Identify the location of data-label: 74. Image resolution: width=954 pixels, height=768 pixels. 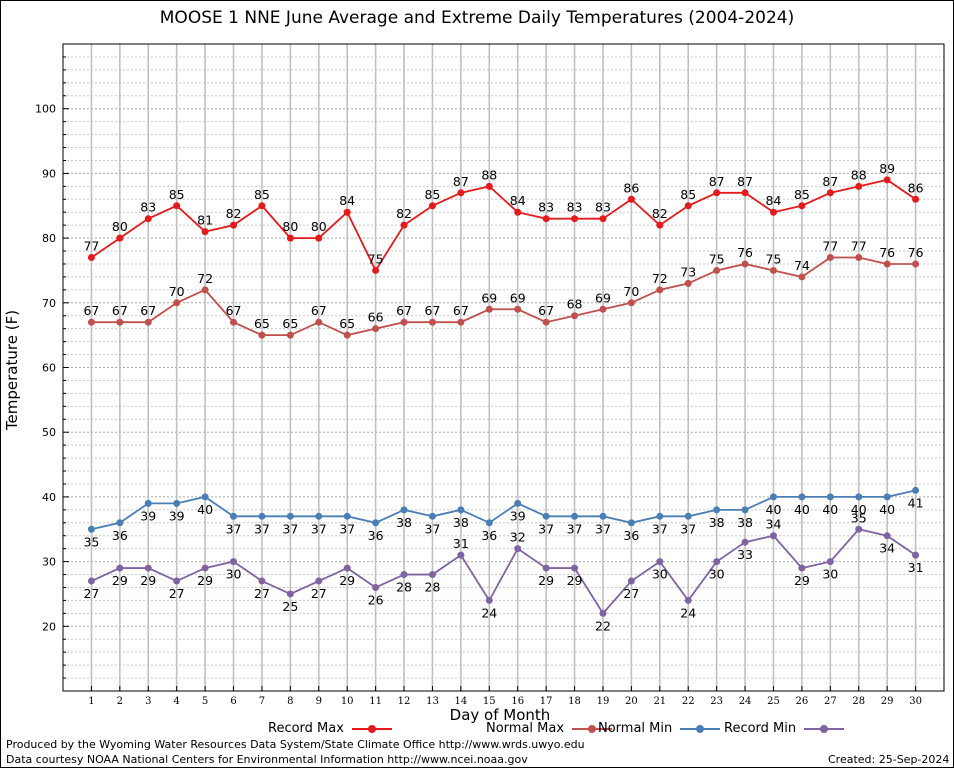
(802, 265).